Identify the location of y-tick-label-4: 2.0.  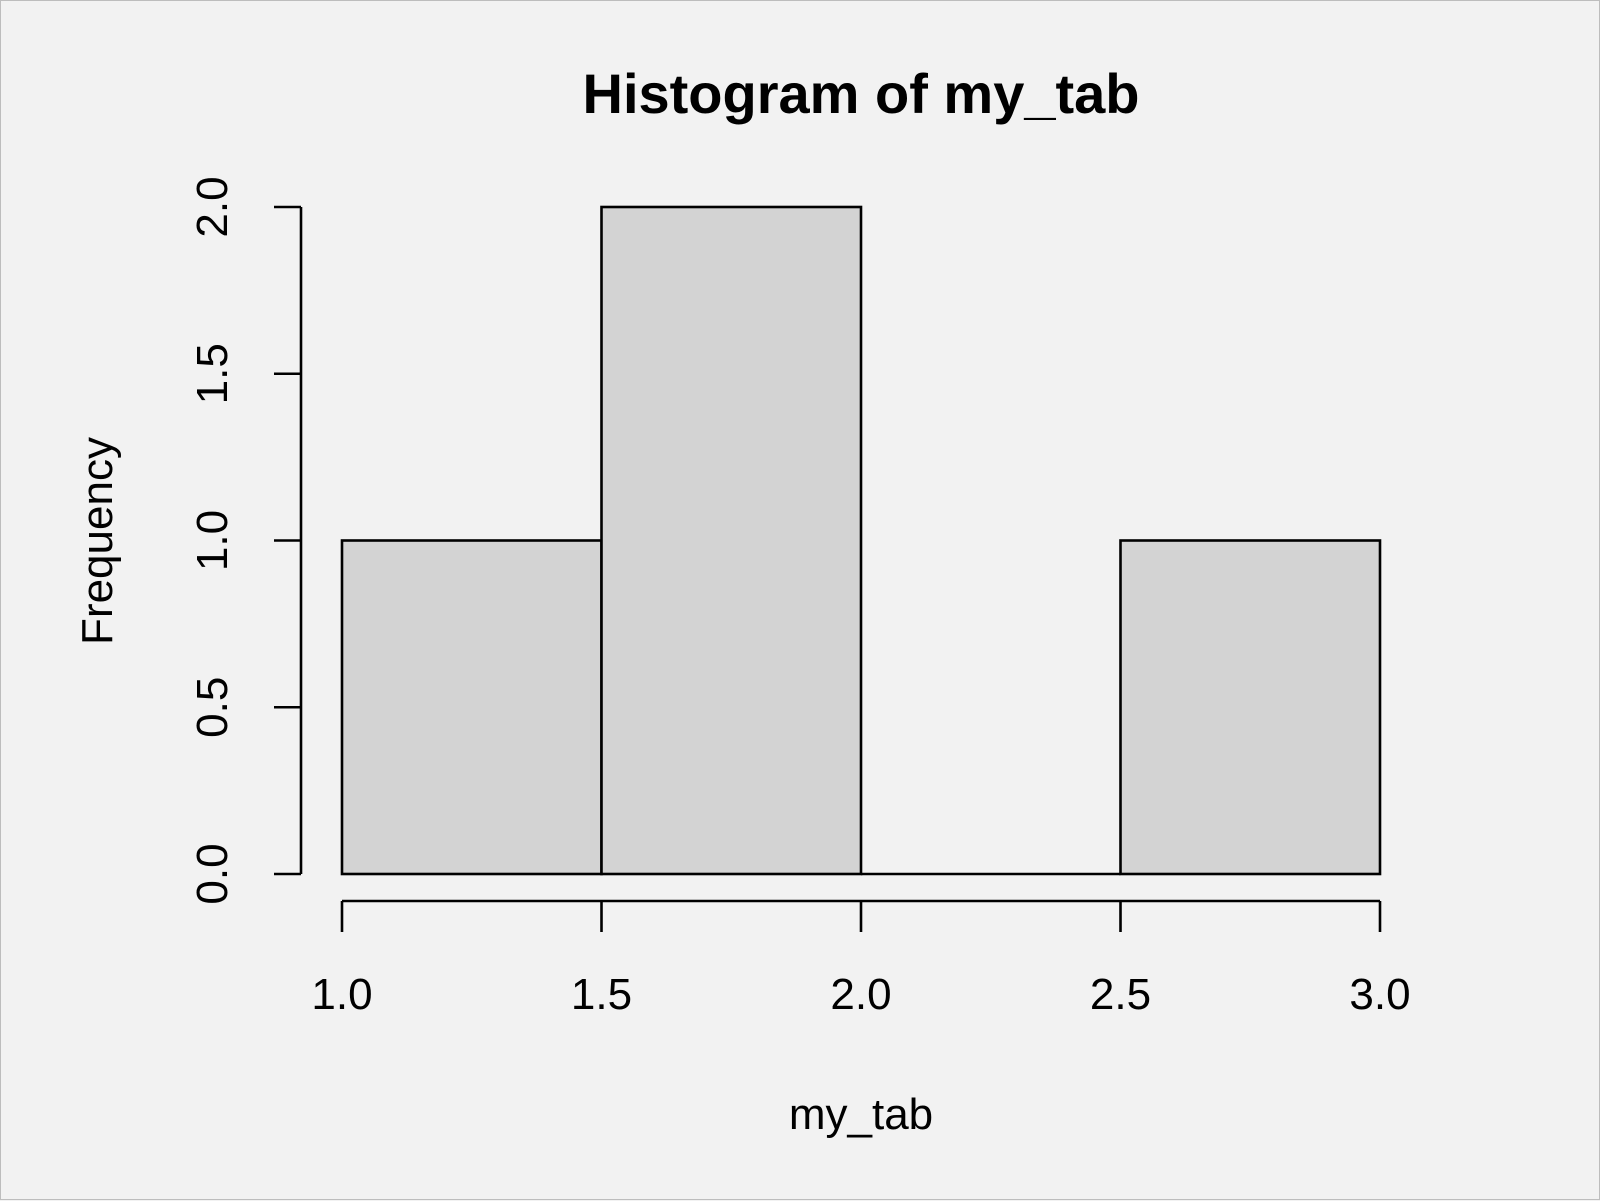
(212, 206).